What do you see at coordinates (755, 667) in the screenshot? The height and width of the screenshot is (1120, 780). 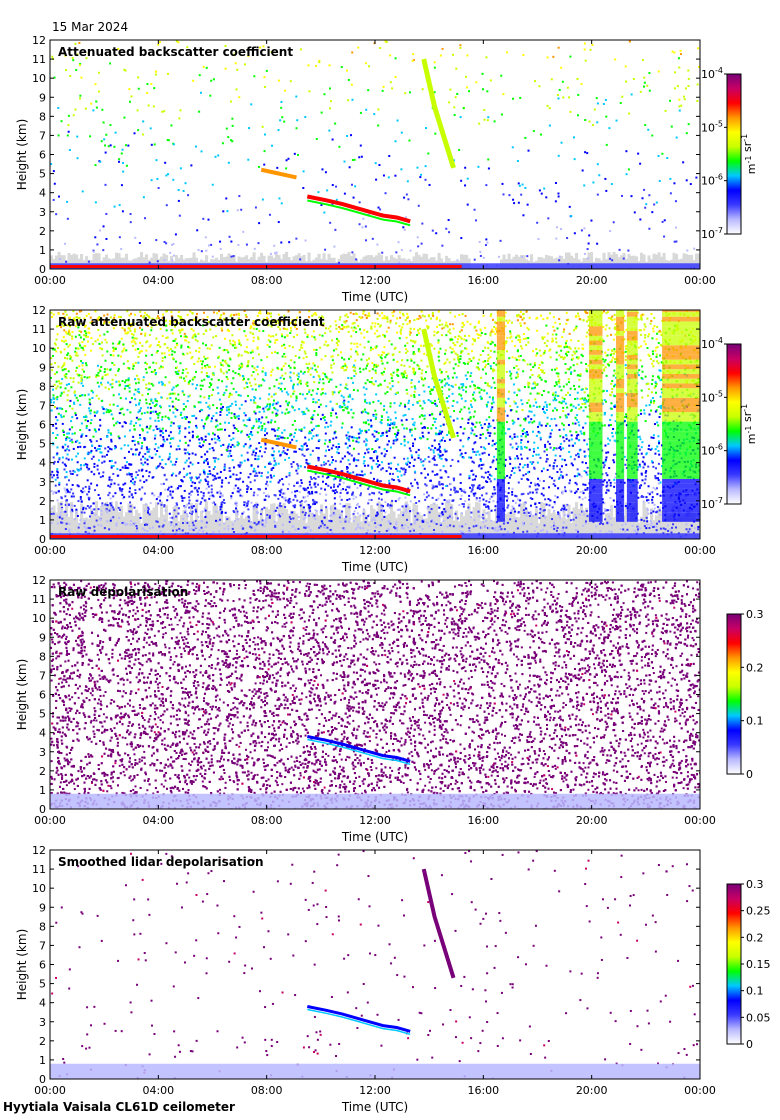 I see `colorbar-tick-label: 0.2` at bounding box center [755, 667].